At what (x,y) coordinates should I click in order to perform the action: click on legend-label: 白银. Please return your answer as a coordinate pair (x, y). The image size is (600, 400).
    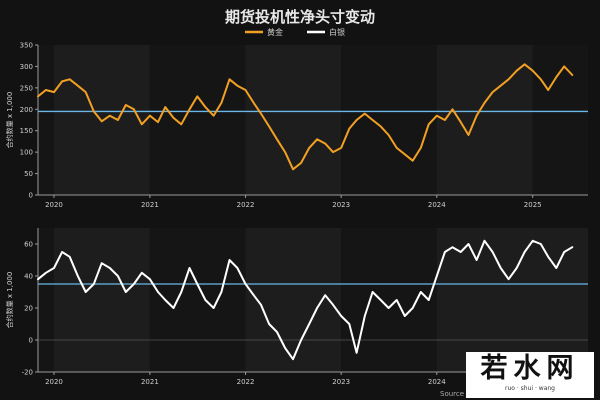
    Looking at the image, I should click on (337, 32).